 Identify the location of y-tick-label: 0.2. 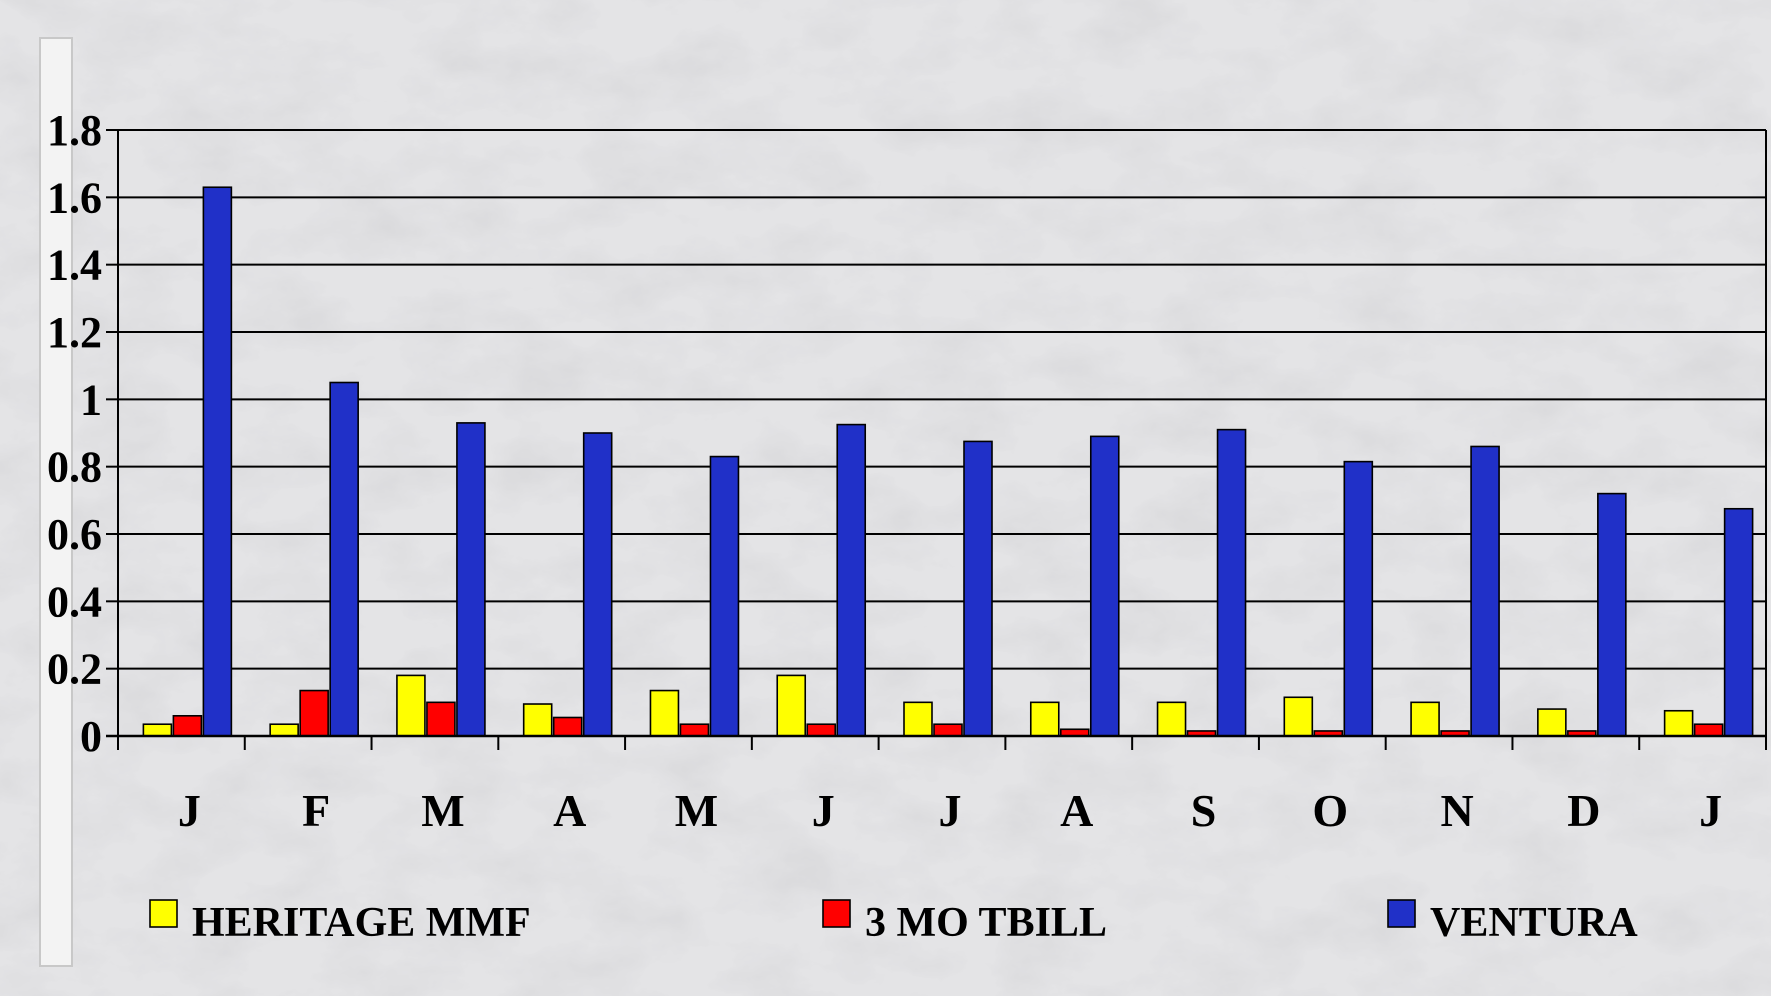
(74, 669).